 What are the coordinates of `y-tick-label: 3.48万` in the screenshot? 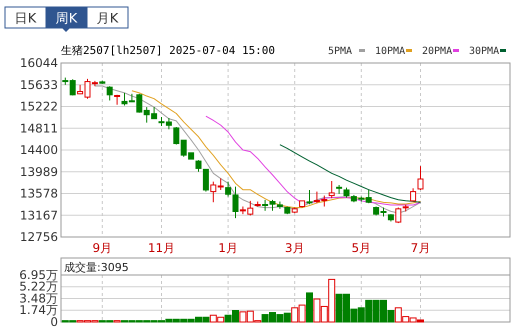 It's located at (38, 298).